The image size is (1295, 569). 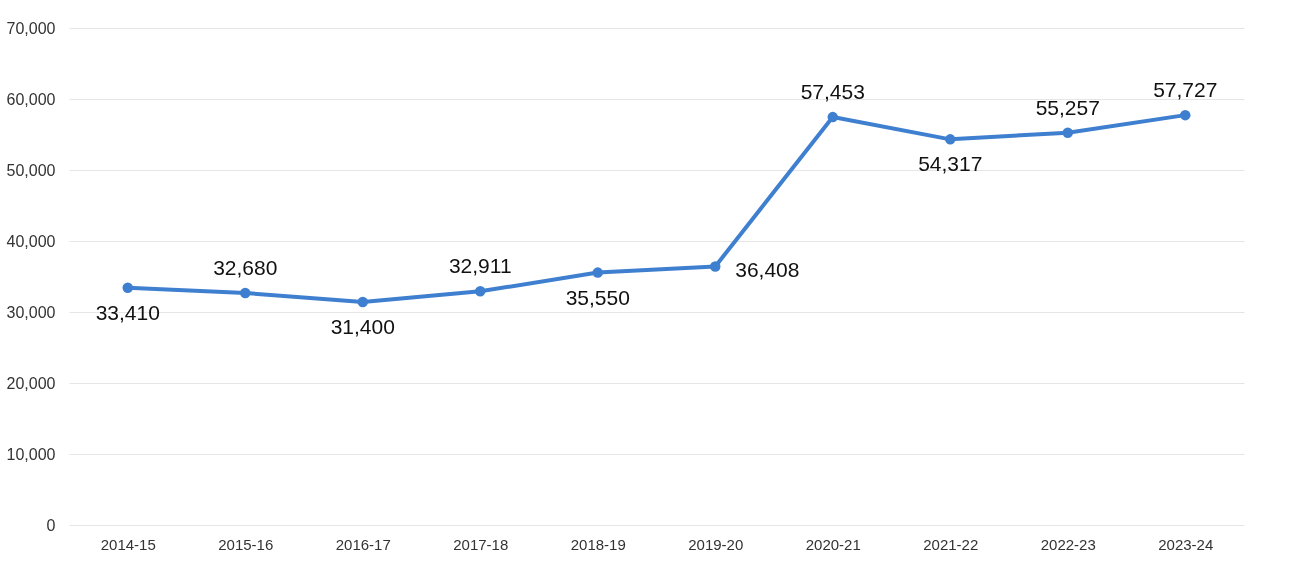 What do you see at coordinates (127, 312) in the screenshot?
I see `data-label: 33,410` at bounding box center [127, 312].